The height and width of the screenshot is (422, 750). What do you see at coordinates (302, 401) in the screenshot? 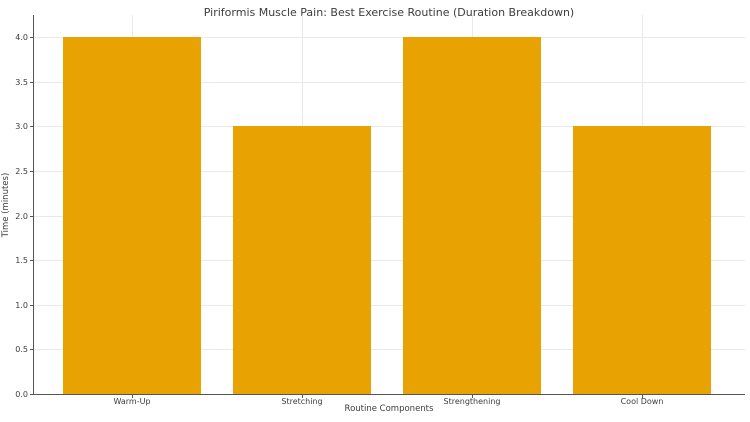
I see `x-tick-label: Stretching` at bounding box center [302, 401].